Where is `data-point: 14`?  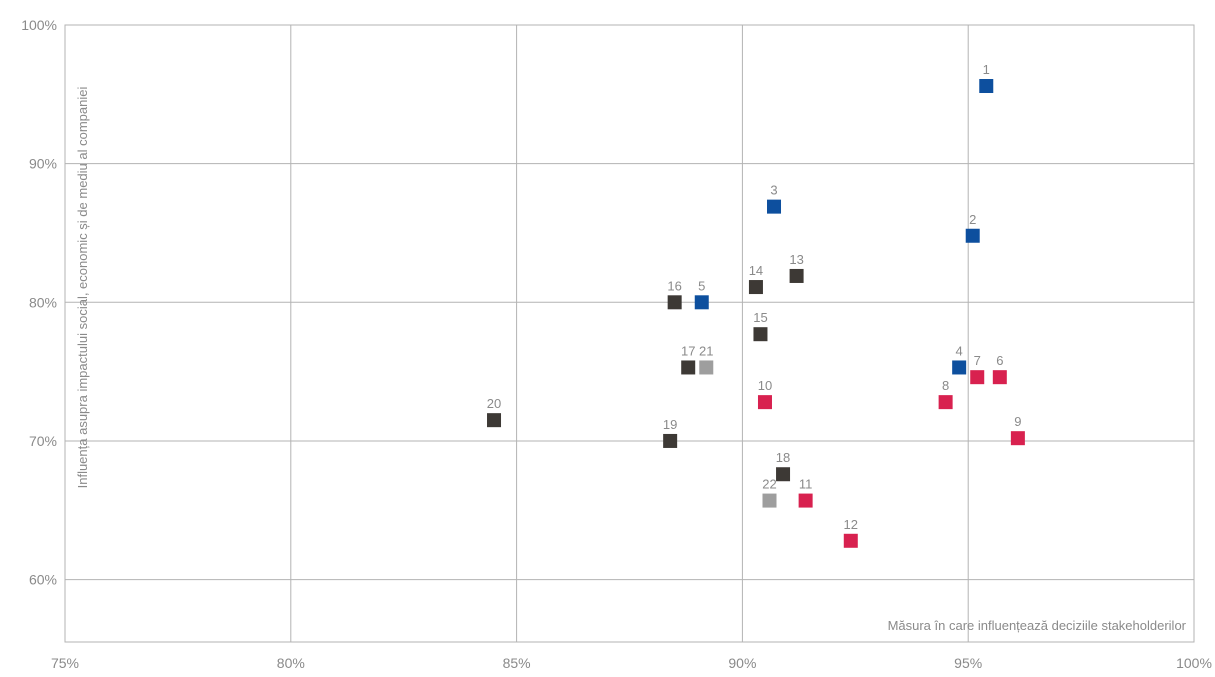
data-point: 14 is located at coordinates (755, 279).